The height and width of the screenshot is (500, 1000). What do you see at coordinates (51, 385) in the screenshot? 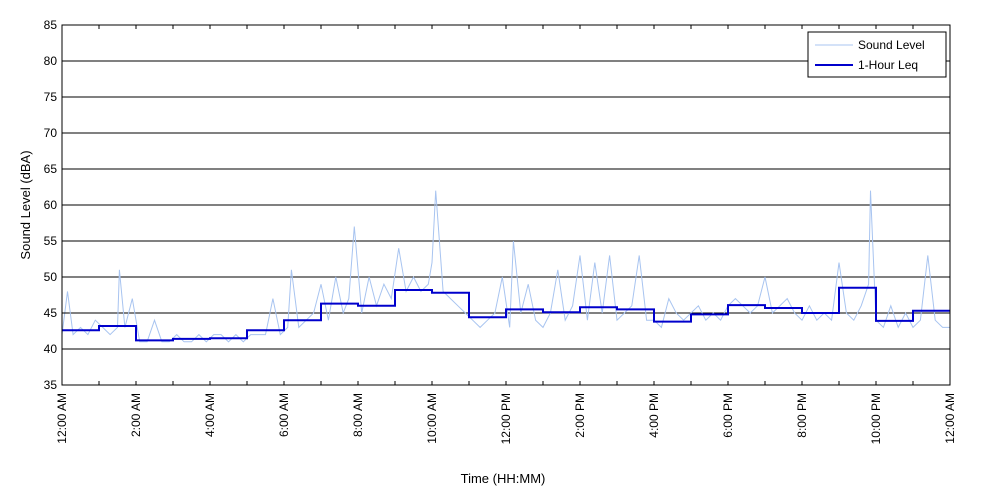
I see `y-tick-label-35: 35` at bounding box center [51, 385].